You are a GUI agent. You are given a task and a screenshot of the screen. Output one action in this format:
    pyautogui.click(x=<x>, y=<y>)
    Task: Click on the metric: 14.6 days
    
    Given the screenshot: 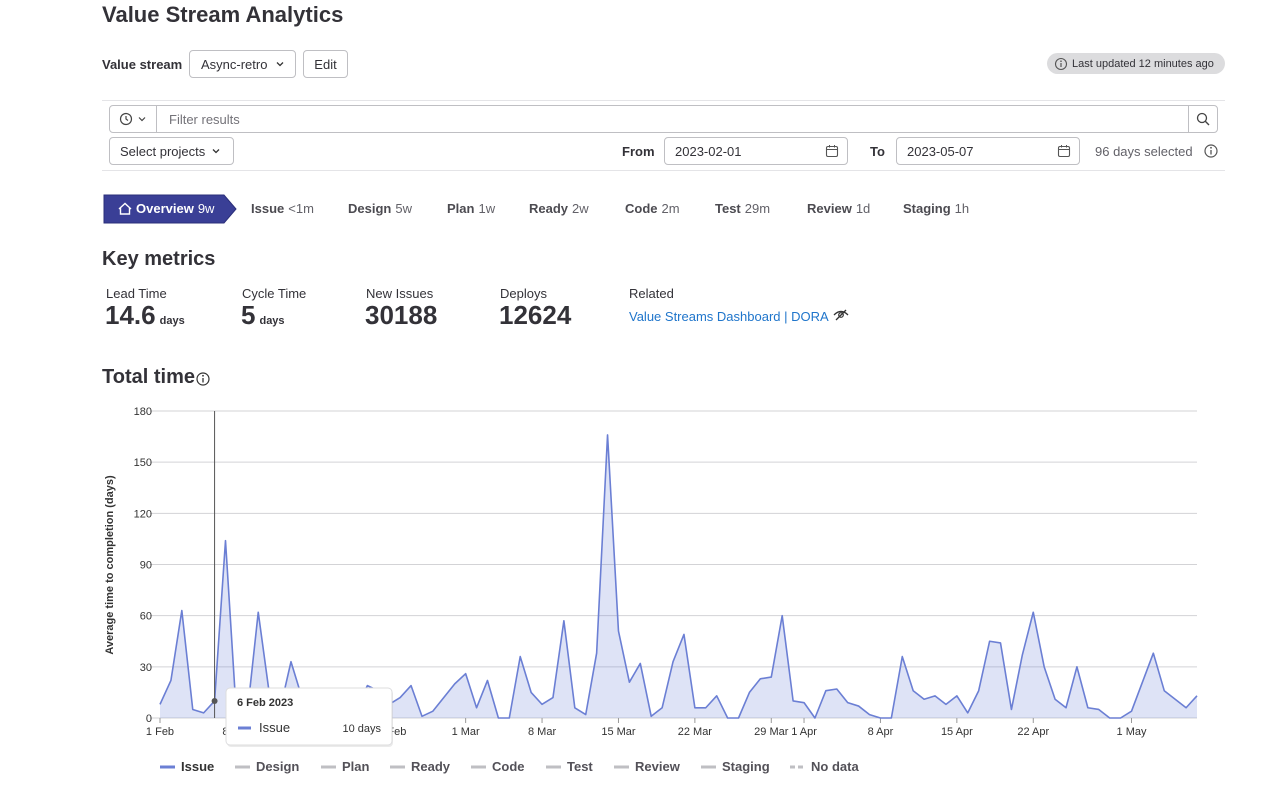 What is the action you would take?
    pyautogui.click(x=145, y=315)
    